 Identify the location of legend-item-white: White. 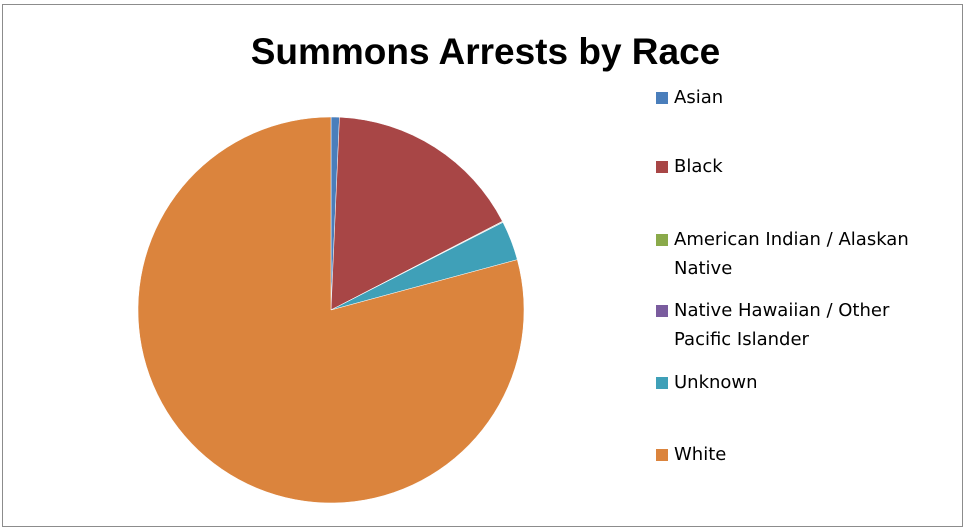
(800, 454).